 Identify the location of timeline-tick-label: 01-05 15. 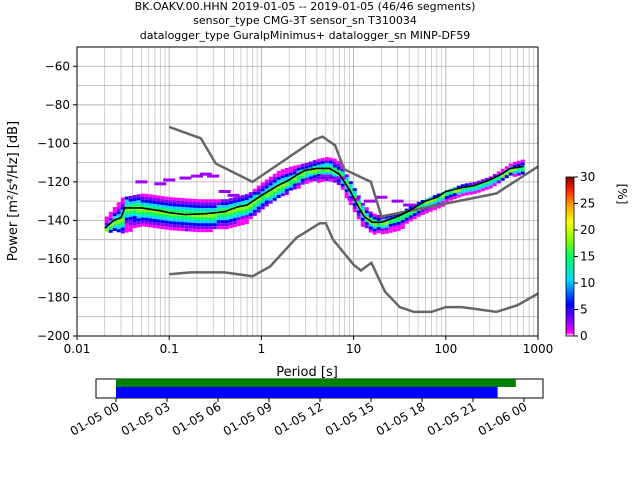
(350, 418).